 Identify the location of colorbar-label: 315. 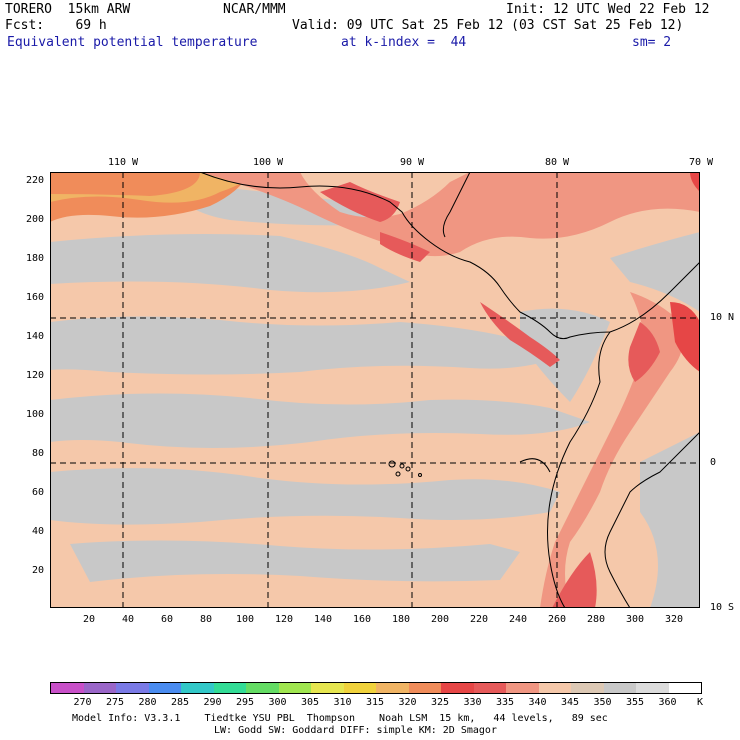
(375, 702).